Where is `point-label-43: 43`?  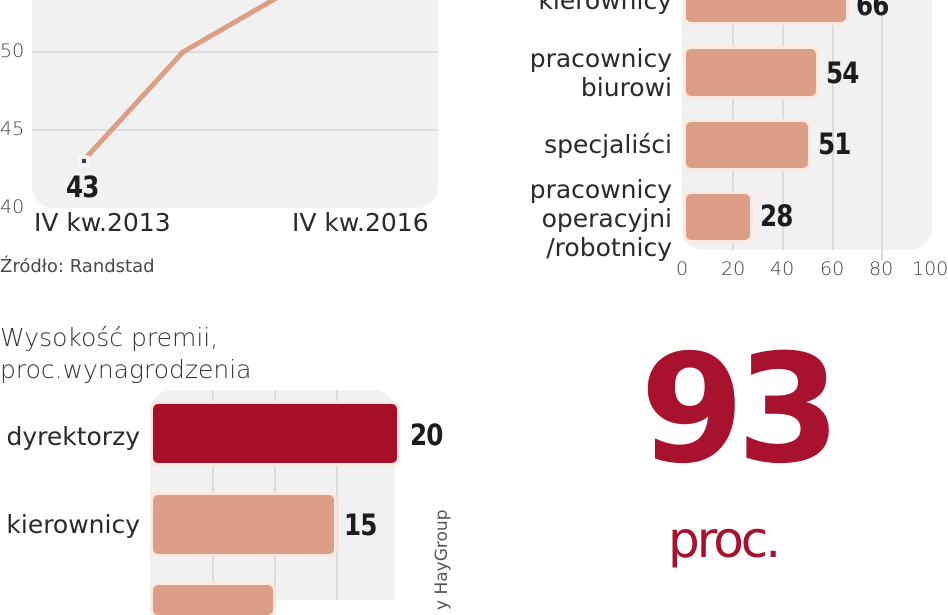 point-label-43: 43 is located at coordinates (82, 187).